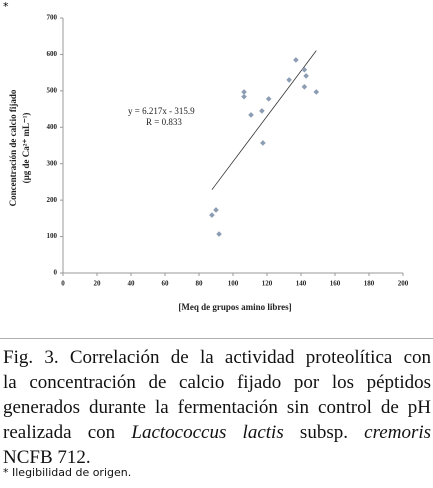  I want to click on trend-r: R = 0.833, so click(164, 122).